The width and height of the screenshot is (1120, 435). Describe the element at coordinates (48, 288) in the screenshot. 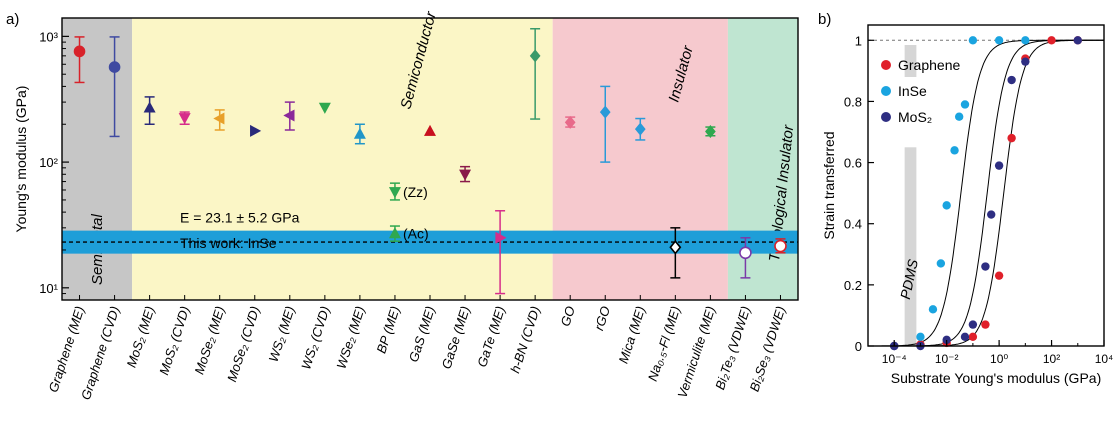

I see `y-tick-label-0: 10¹` at that location.